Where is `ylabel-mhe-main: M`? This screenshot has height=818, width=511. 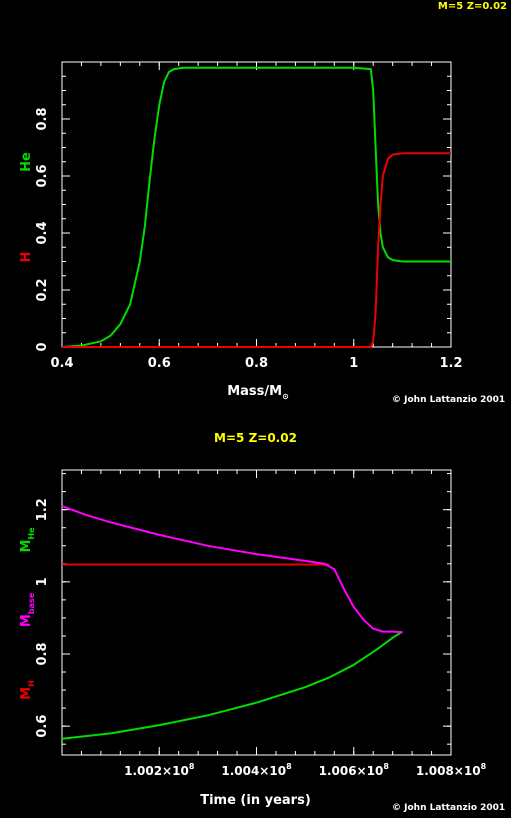 ylabel-mhe-main: M is located at coordinates (26, 546).